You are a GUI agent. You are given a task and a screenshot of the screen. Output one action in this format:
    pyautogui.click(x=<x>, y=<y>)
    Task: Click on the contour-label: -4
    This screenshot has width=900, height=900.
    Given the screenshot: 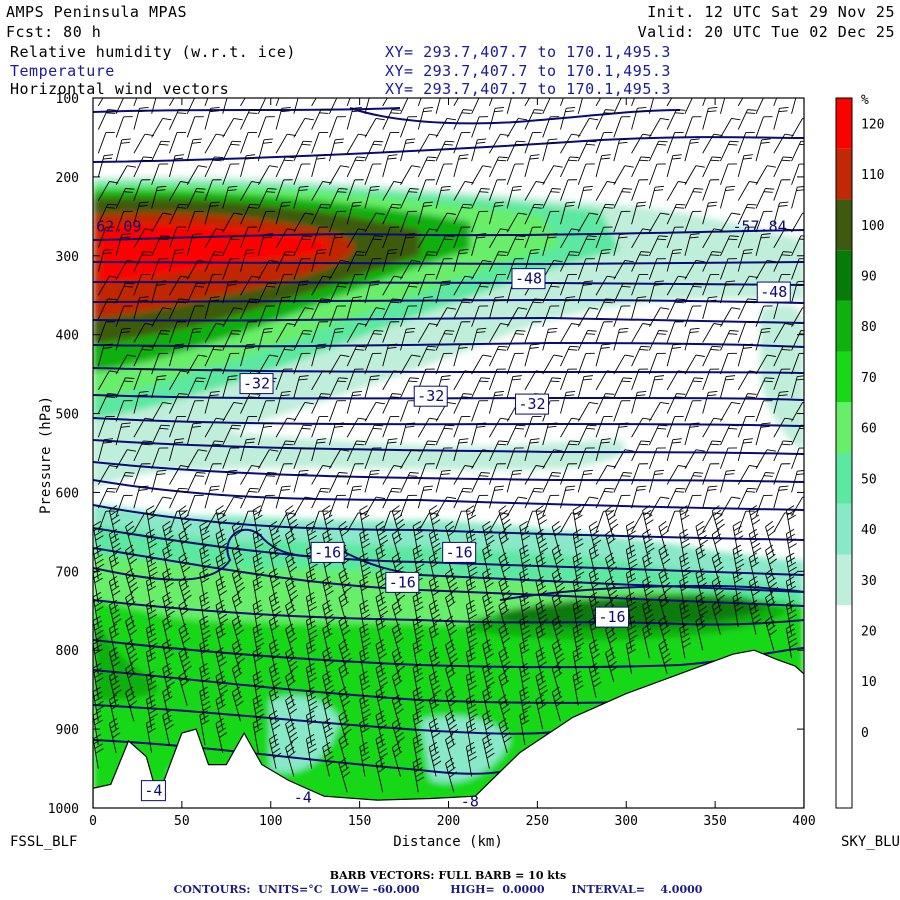 What is the action you would take?
    pyautogui.click(x=153, y=791)
    